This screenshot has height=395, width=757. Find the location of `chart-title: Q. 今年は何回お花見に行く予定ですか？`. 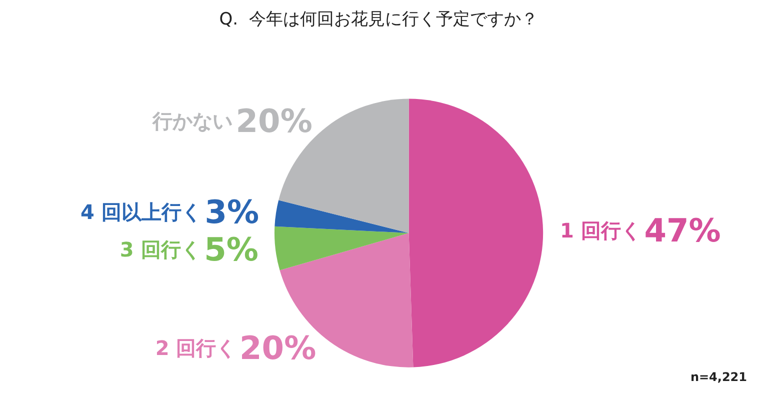

chart-title: Q. 今年は何回お花見に行く予定ですか？ is located at coordinates (378, 20).